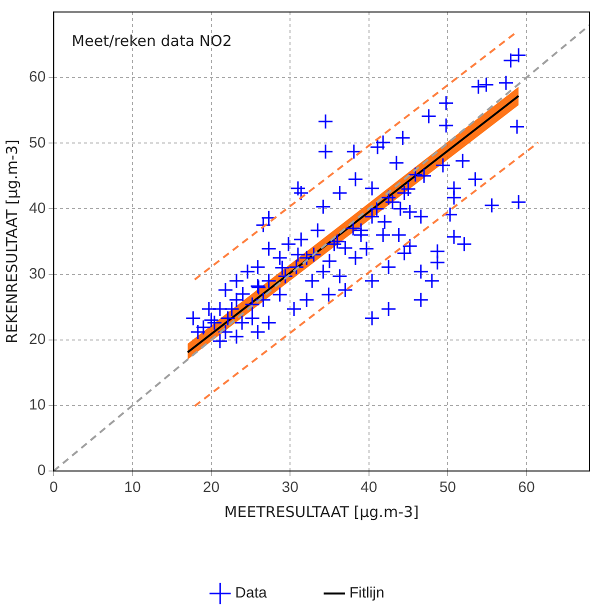 The height and width of the screenshot is (611, 598). Describe the element at coordinates (290, 487) in the screenshot. I see `x-tick-label: 30` at that location.